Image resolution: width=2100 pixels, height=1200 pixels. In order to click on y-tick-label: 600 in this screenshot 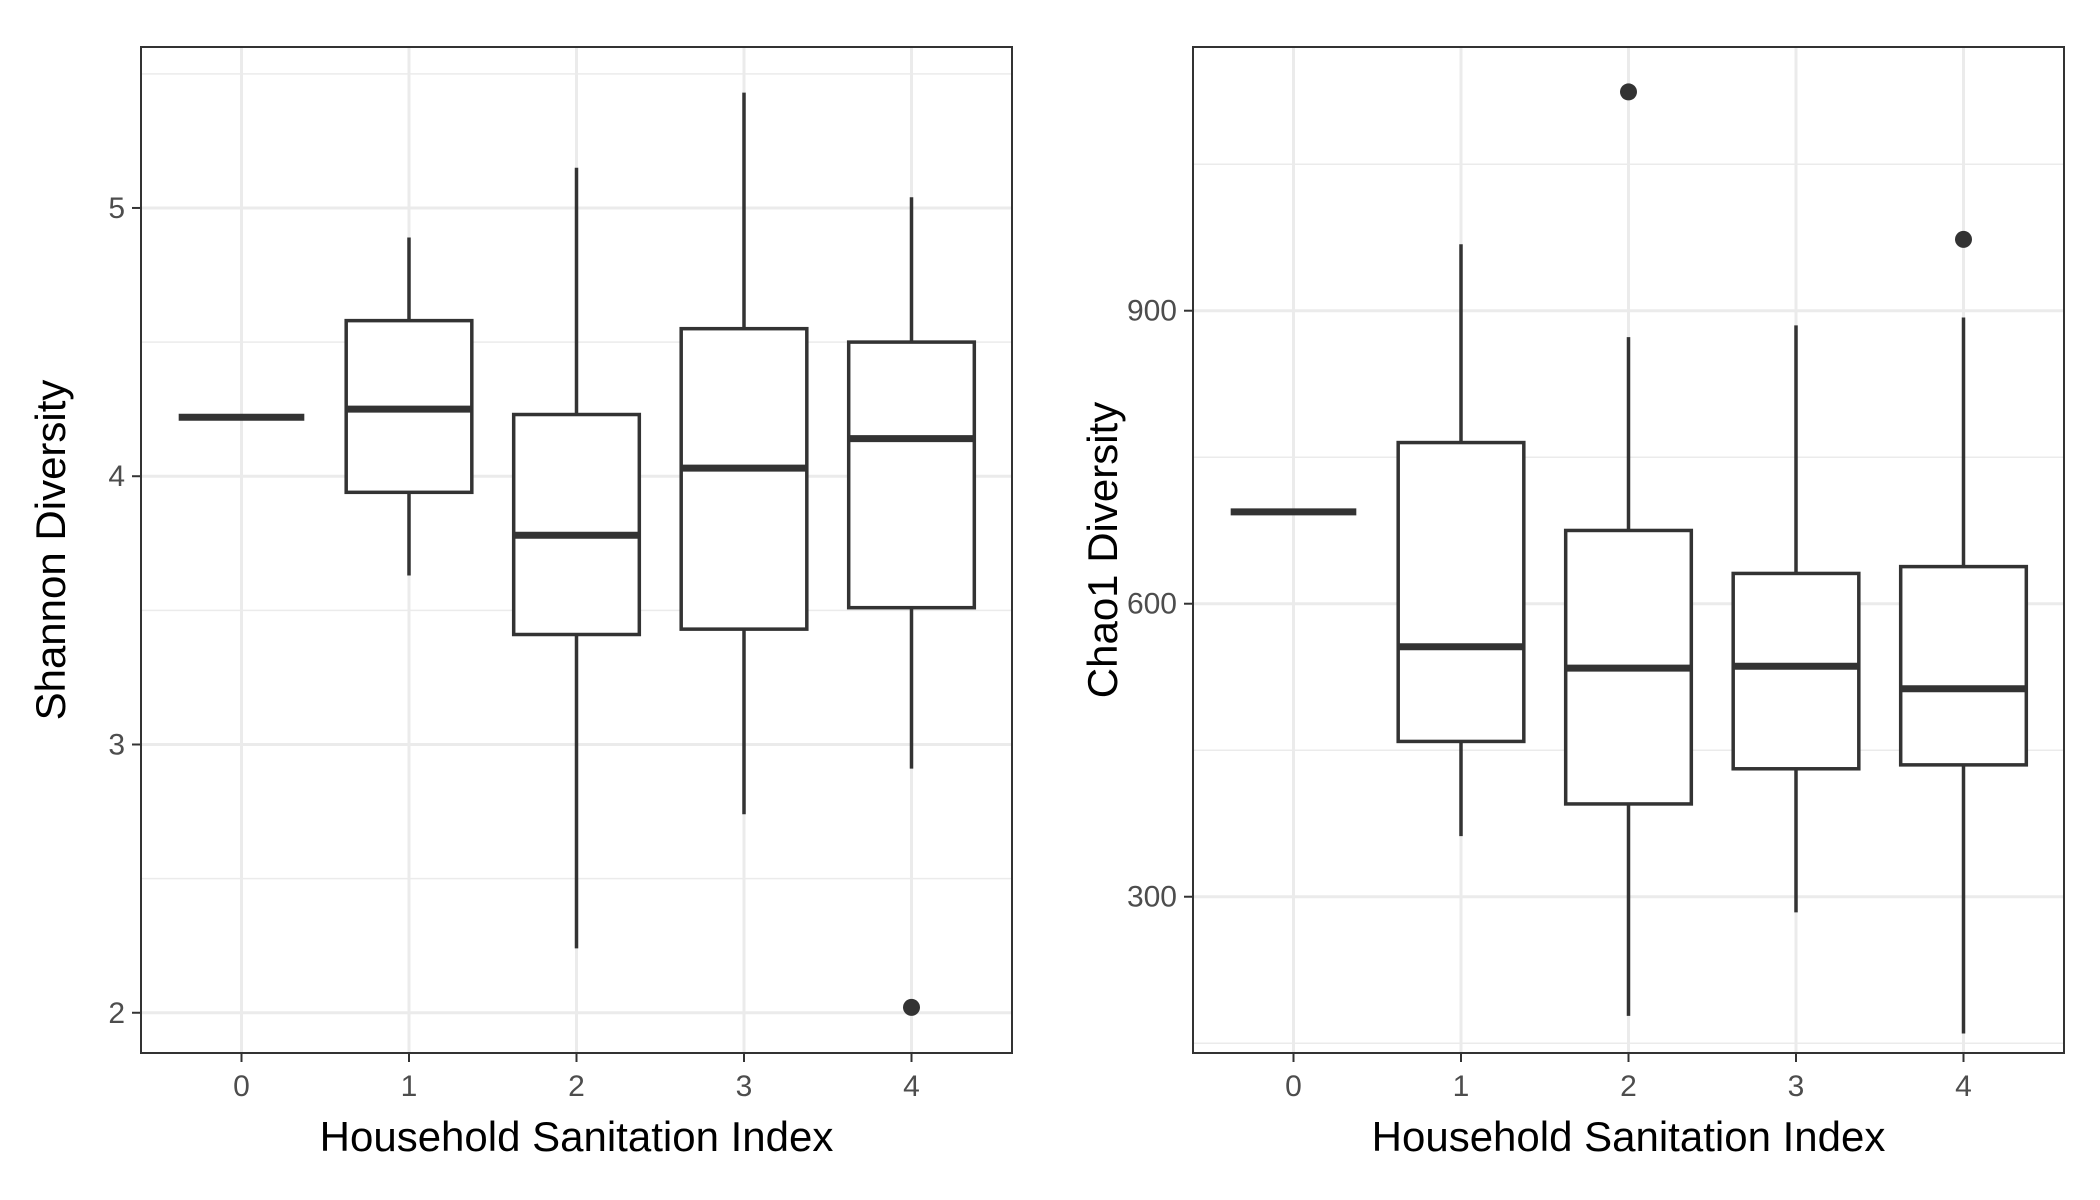, I will do `click(1152, 604)`.